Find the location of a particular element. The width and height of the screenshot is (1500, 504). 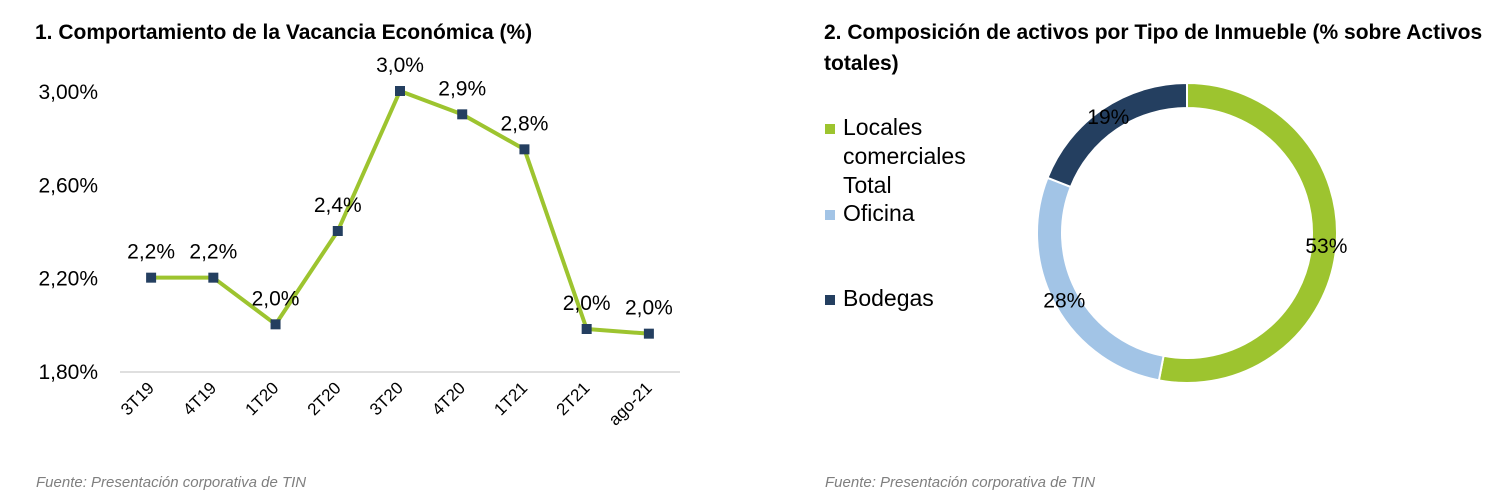

slice-label: 28% is located at coordinates (1064, 300).